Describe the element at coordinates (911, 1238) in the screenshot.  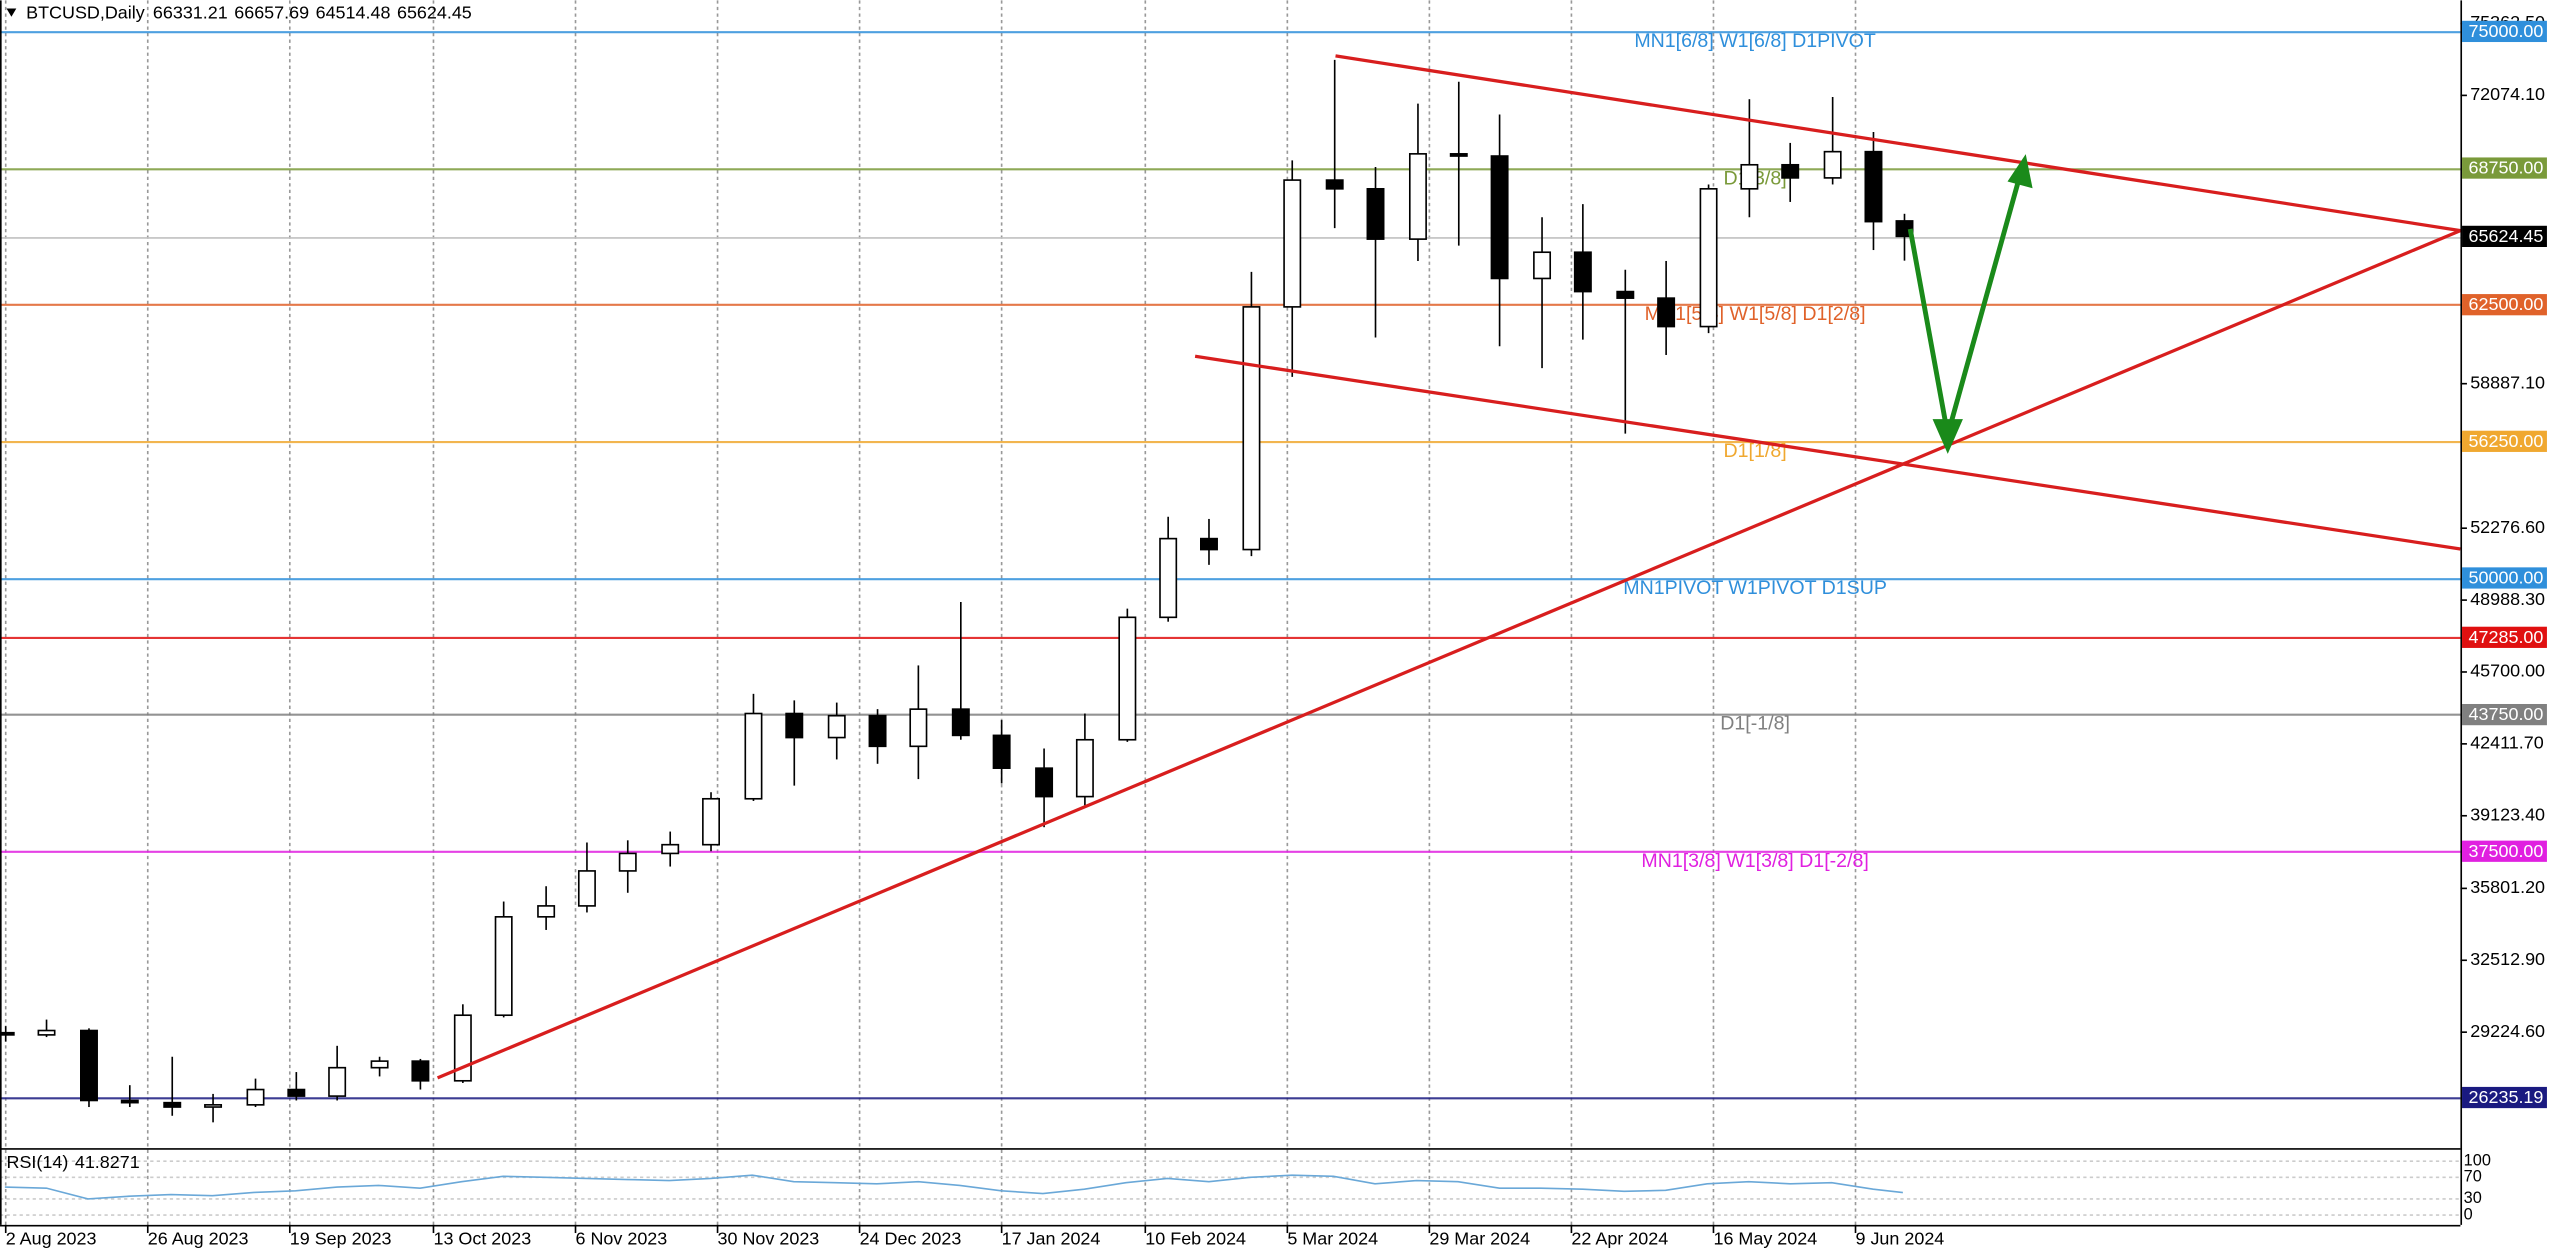
I see `x-tick-label: 24 Dec 2023` at that location.